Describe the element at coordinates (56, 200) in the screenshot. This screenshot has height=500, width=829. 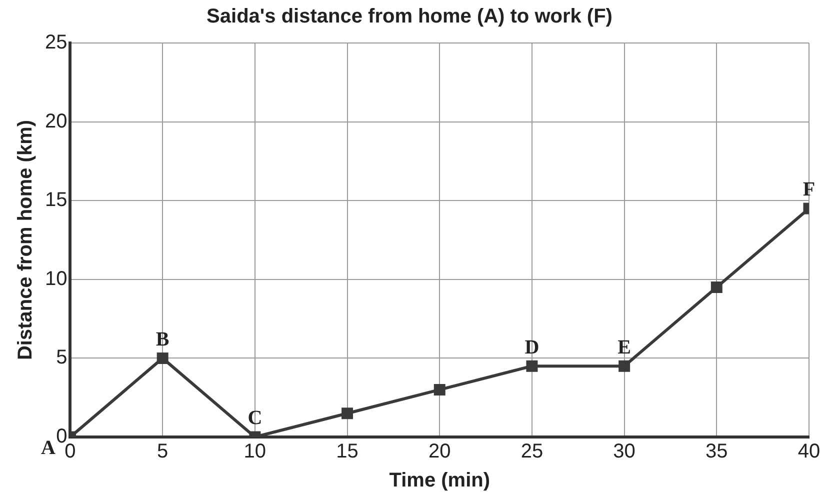
I see `y-tick-label: 15` at that location.